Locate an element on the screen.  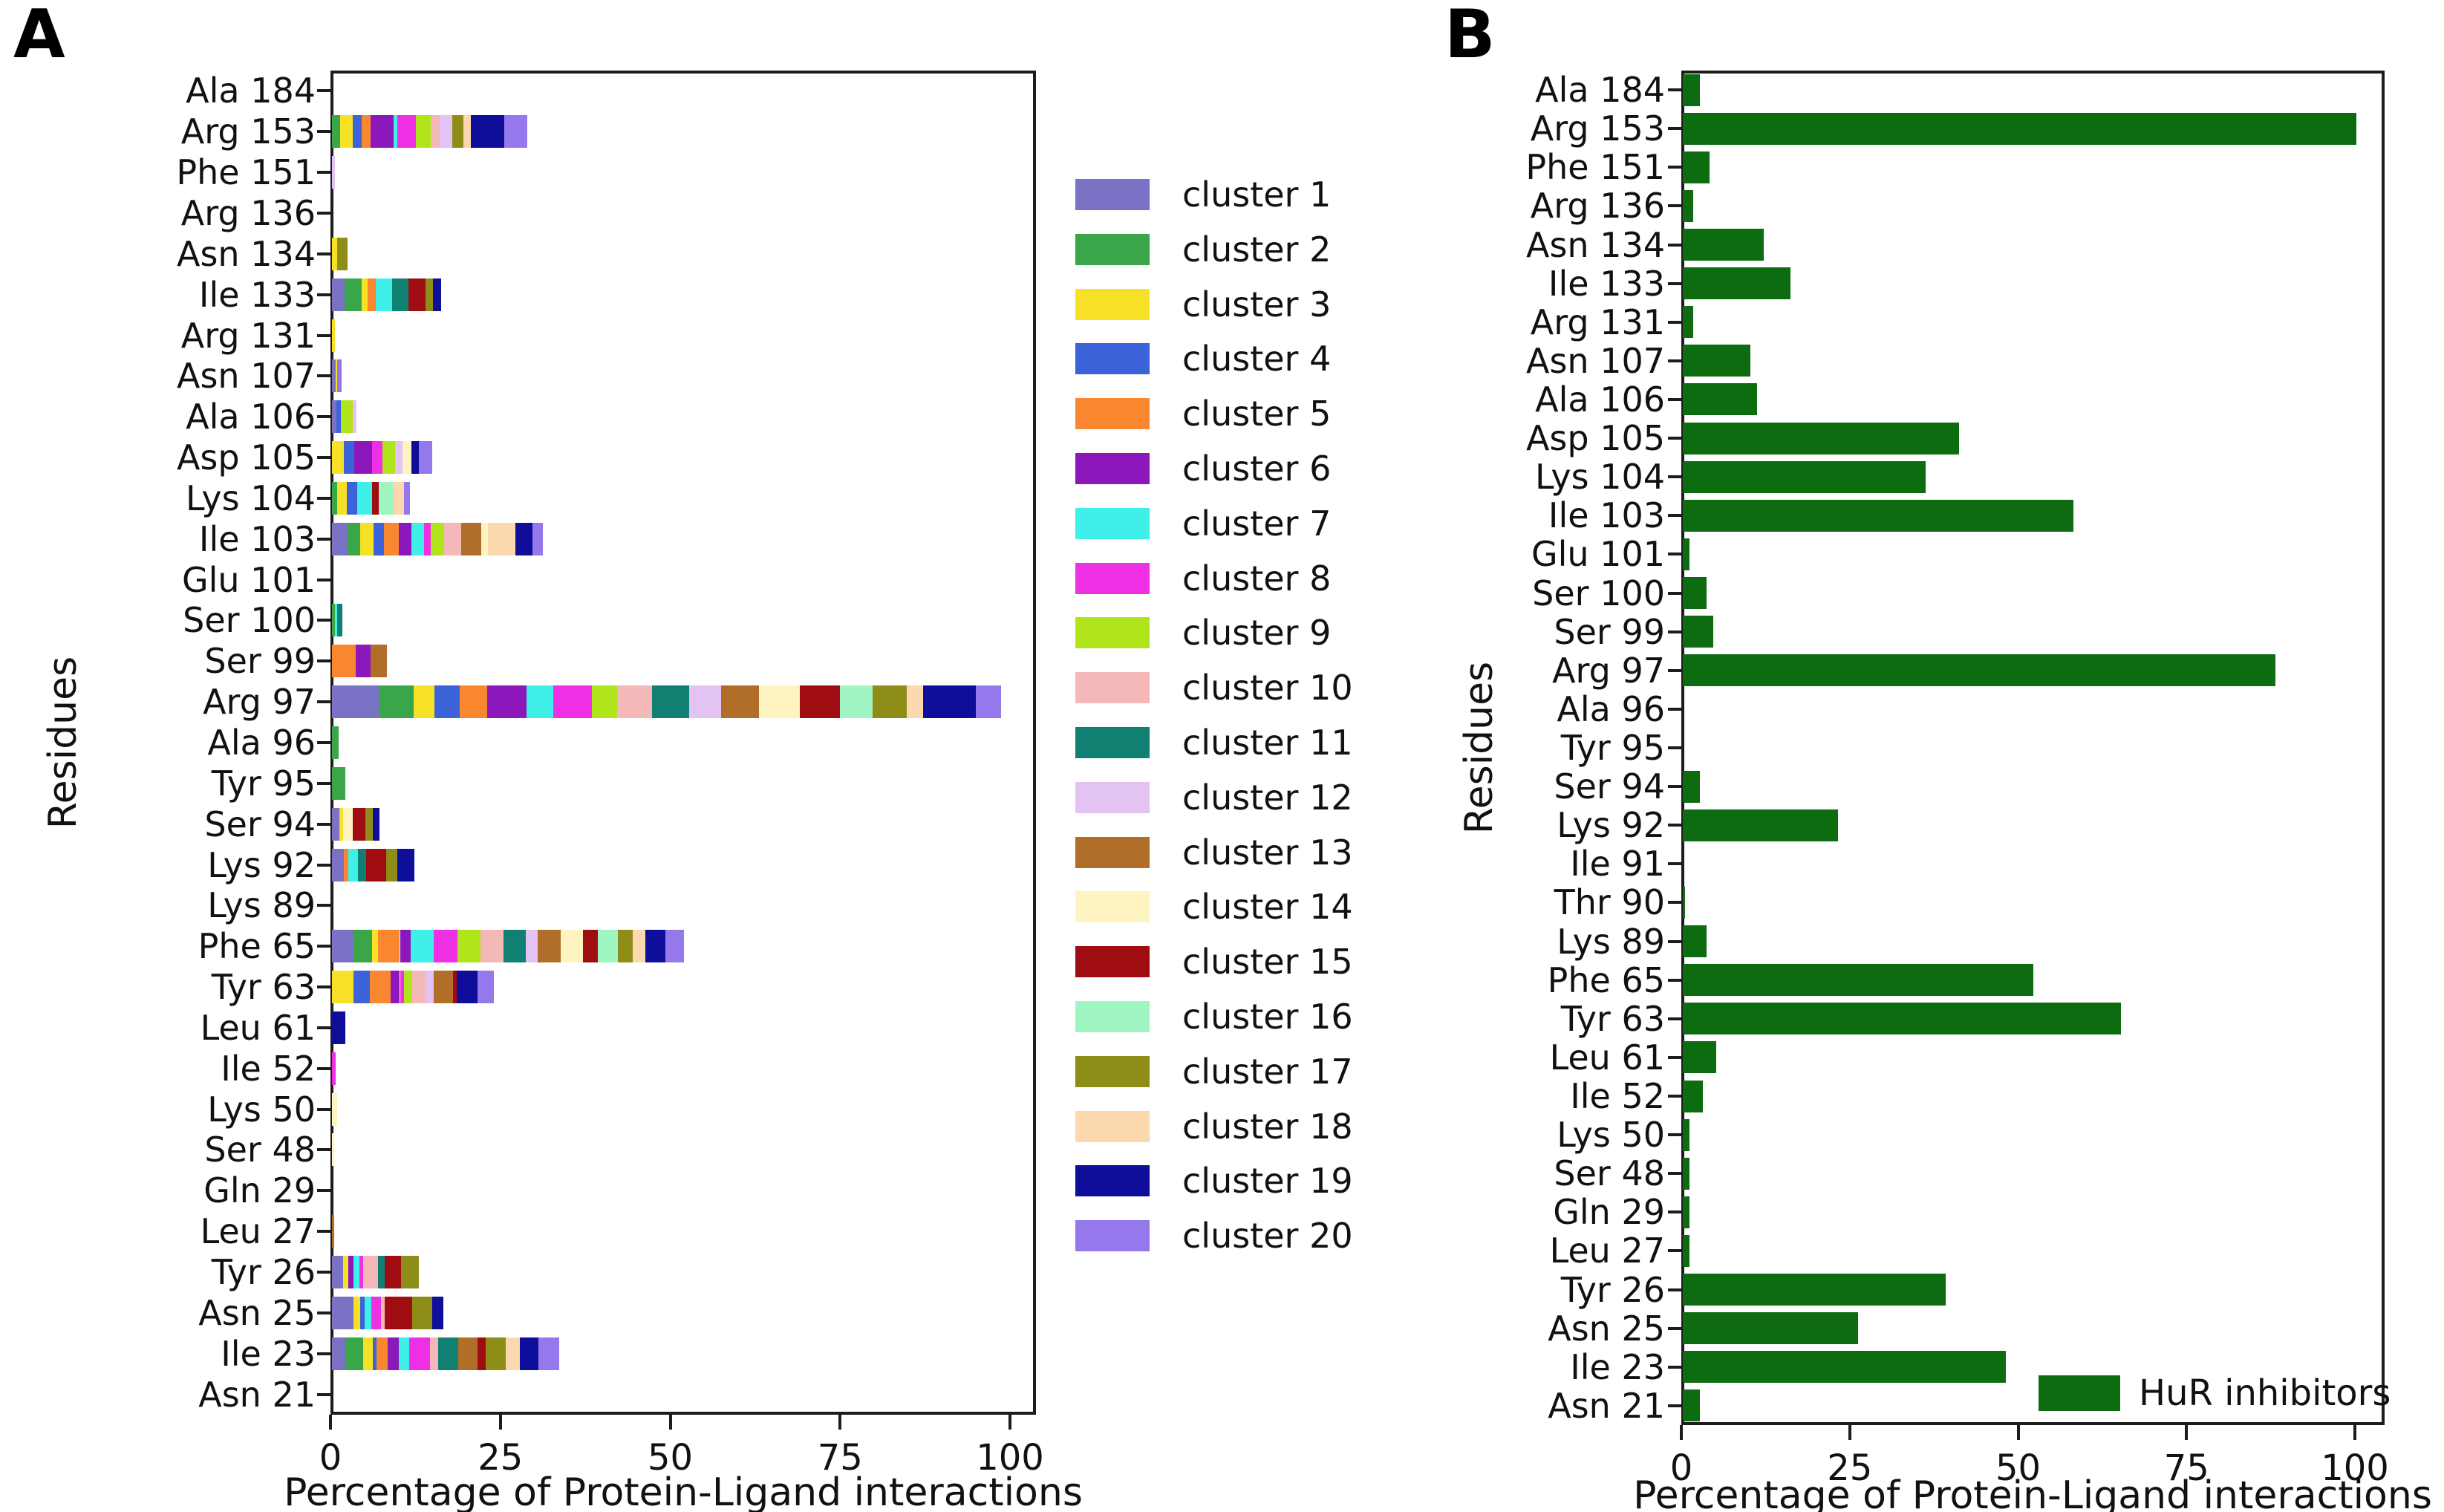
ytick-label: Phe 65 is located at coordinates (1606, 979).